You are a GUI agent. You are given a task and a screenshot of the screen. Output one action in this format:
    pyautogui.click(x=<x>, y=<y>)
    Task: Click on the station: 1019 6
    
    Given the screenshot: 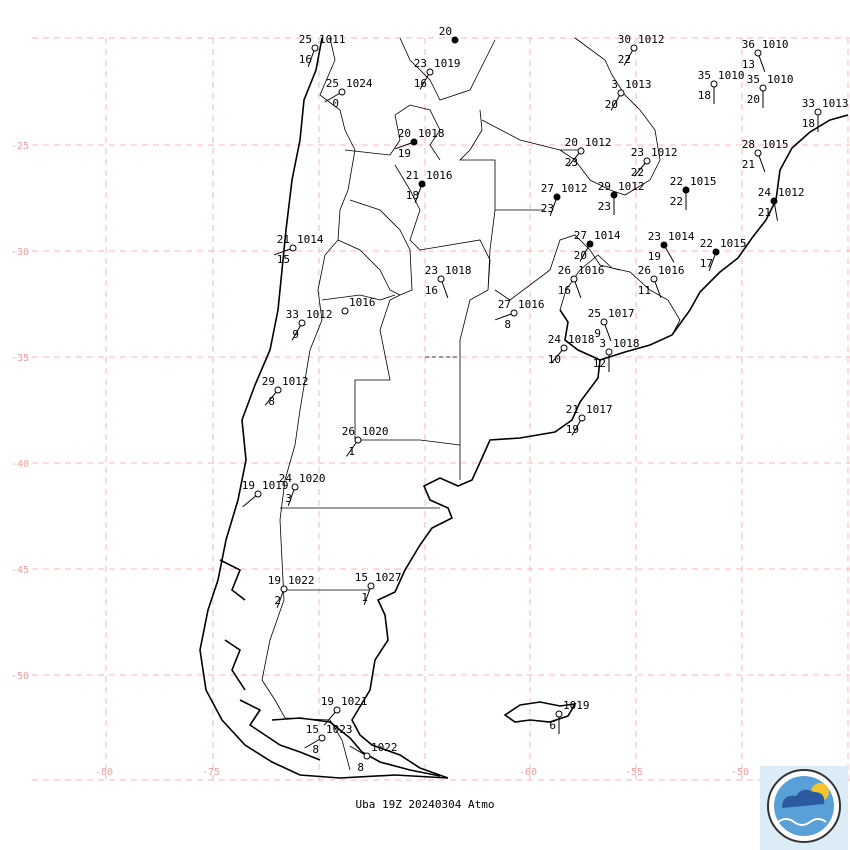 What is the action you would take?
    pyautogui.click(x=569, y=716)
    